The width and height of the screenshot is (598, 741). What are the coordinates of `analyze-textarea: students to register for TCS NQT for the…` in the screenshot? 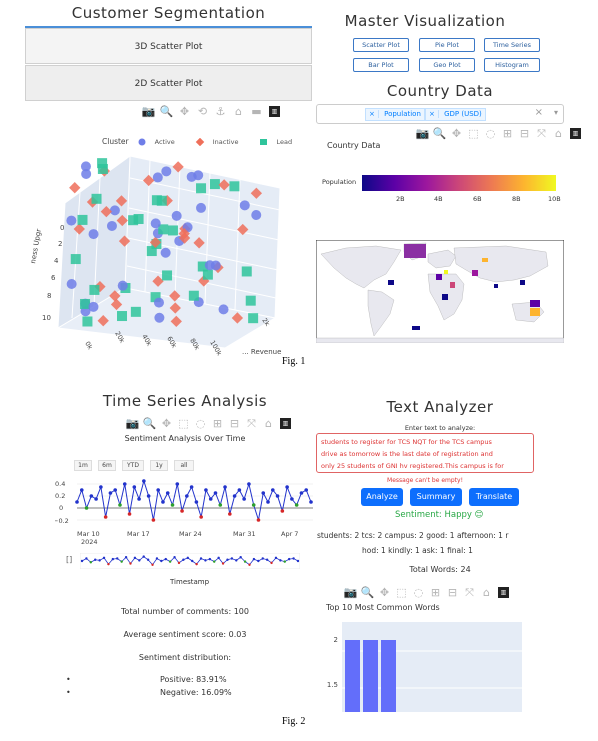 It's located at (425, 453).